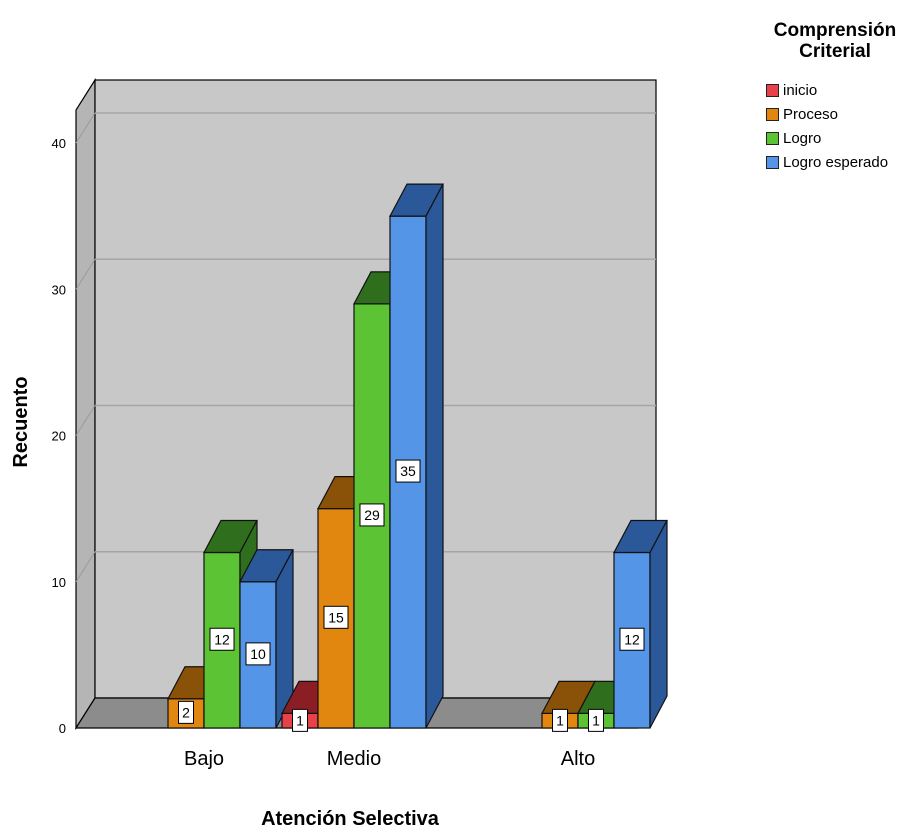 This screenshot has height=834, width=910. I want to click on legend-items: inicio Proceso Logro Logro esperado, so click(836, 126).